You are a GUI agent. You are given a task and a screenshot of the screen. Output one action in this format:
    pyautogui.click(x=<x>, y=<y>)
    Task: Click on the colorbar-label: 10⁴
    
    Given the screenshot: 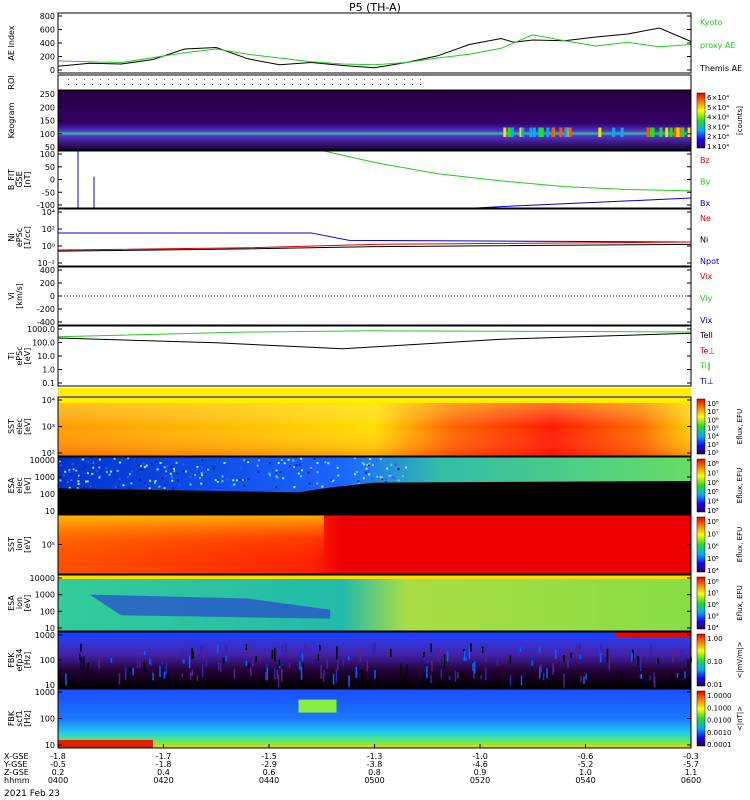 What is the action you would take?
    pyautogui.click(x=713, y=437)
    